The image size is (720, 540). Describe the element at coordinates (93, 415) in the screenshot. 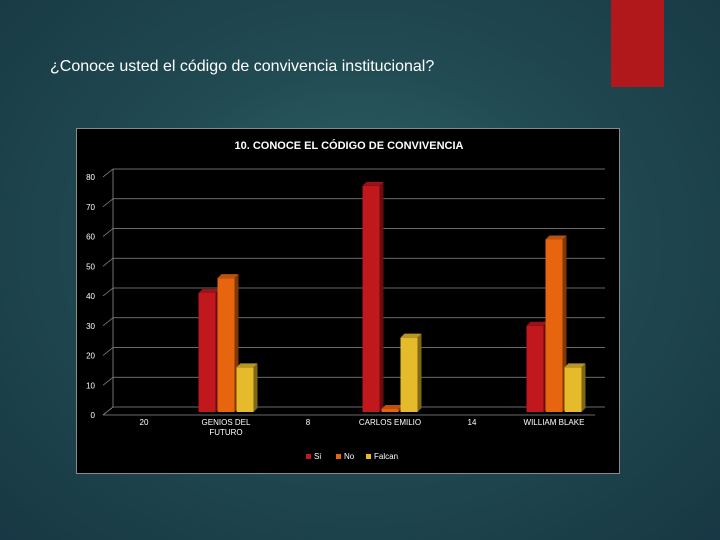

I see `y-tick-label: 0` at that location.